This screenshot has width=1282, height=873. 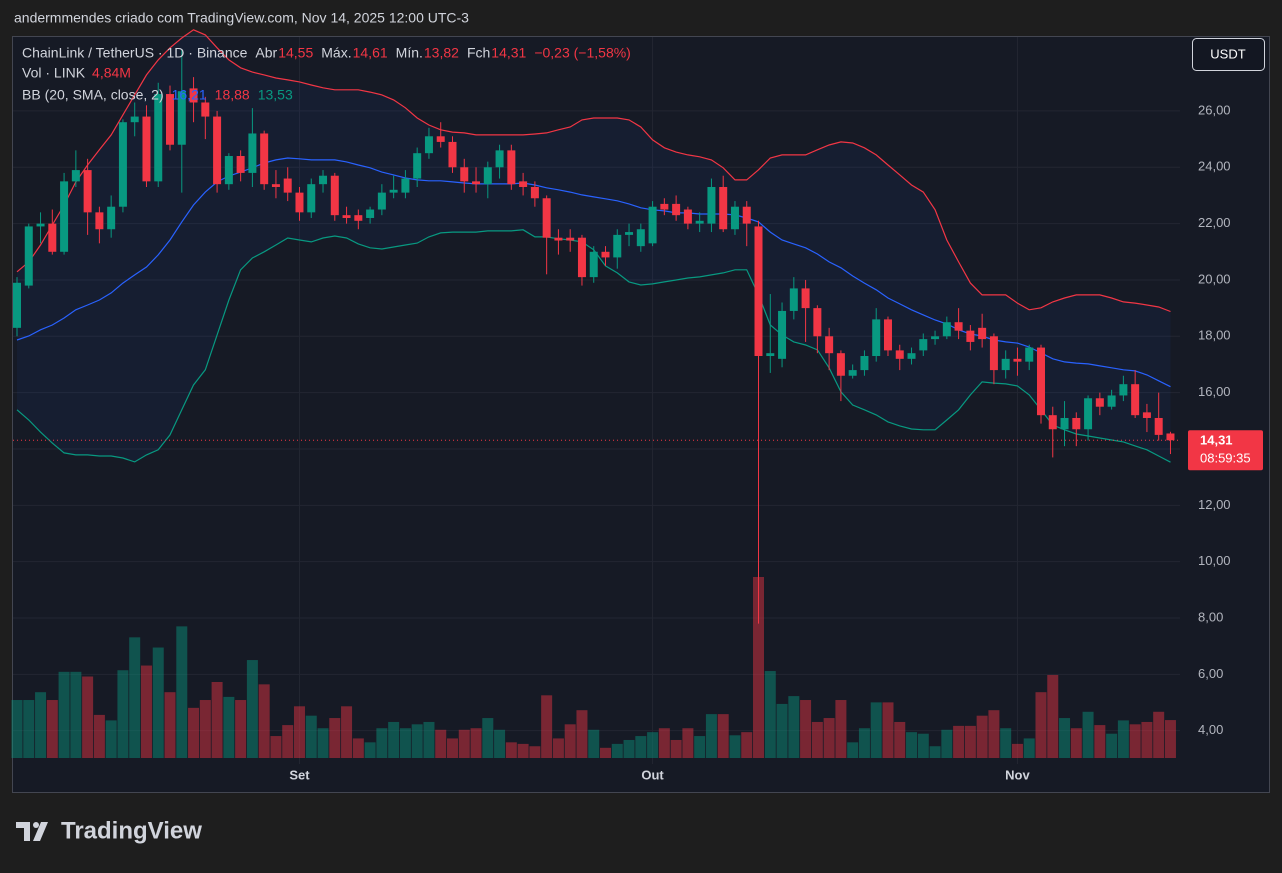 What do you see at coordinates (336, 53) in the screenshot?
I see `legend-ohlc-label: Máx.` at bounding box center [336, 53].